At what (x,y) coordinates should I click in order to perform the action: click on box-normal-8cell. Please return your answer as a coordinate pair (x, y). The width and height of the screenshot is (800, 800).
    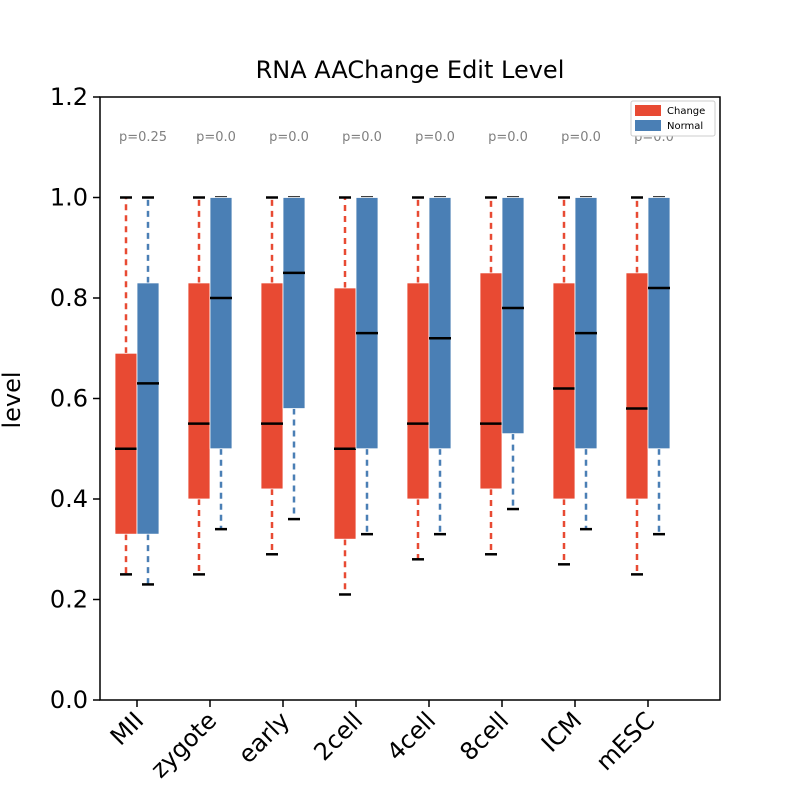
    Looking at the image, I should click on (513, 353).